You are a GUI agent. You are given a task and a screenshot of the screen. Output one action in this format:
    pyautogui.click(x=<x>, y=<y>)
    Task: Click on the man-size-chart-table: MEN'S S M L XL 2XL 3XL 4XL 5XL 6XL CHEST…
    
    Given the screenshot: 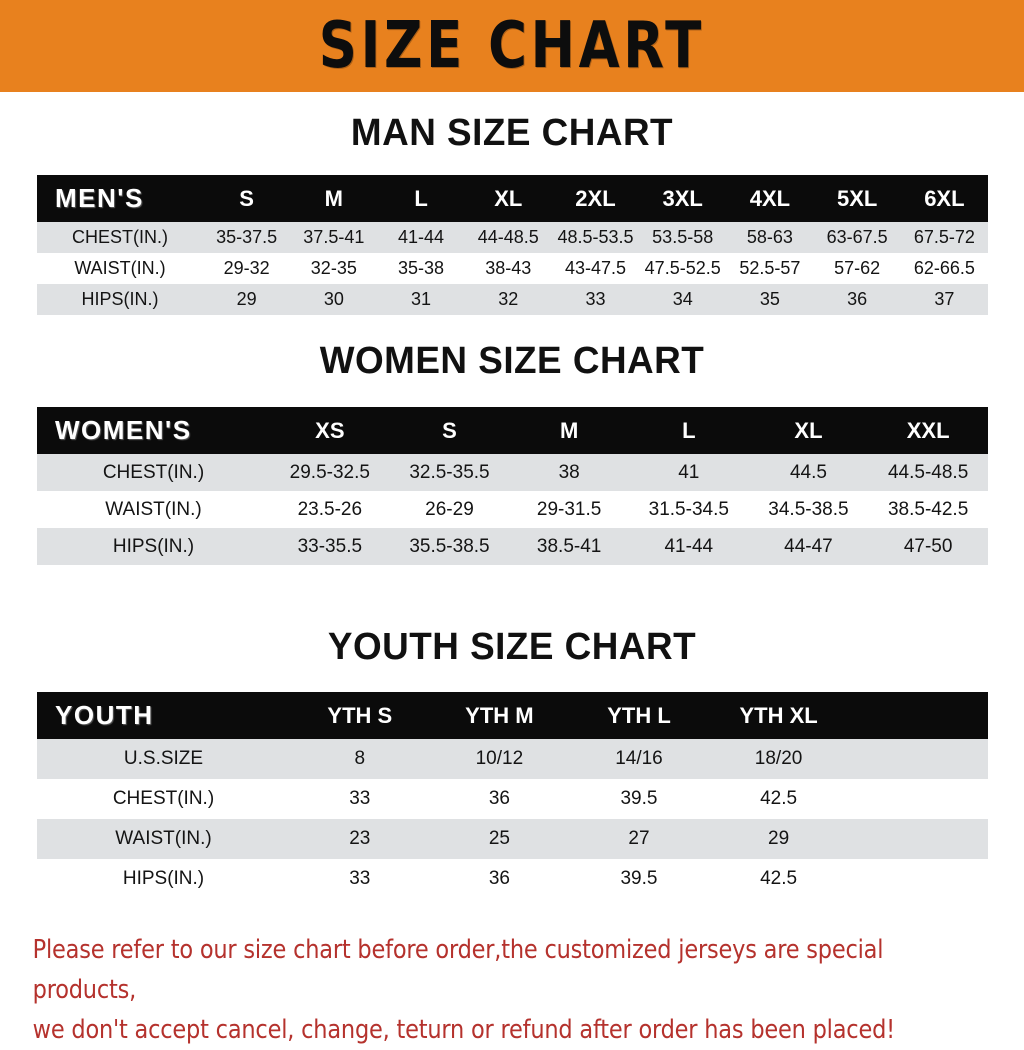 What is the action you would take?
    pyautogui.click(x=512, y=245)
    